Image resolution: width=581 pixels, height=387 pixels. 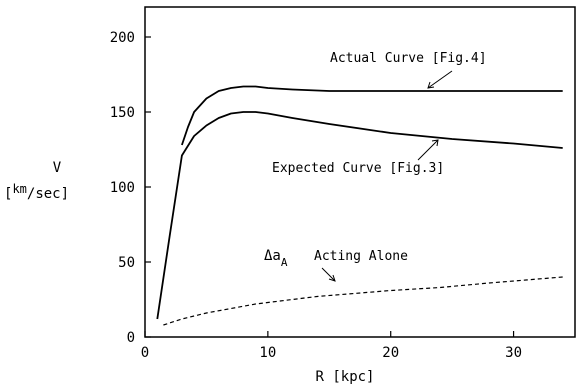 What do you see at coordinates (284, 262) in the screenshot?
I see `delta-a-subscript: A` at bounding box center [284, 262].